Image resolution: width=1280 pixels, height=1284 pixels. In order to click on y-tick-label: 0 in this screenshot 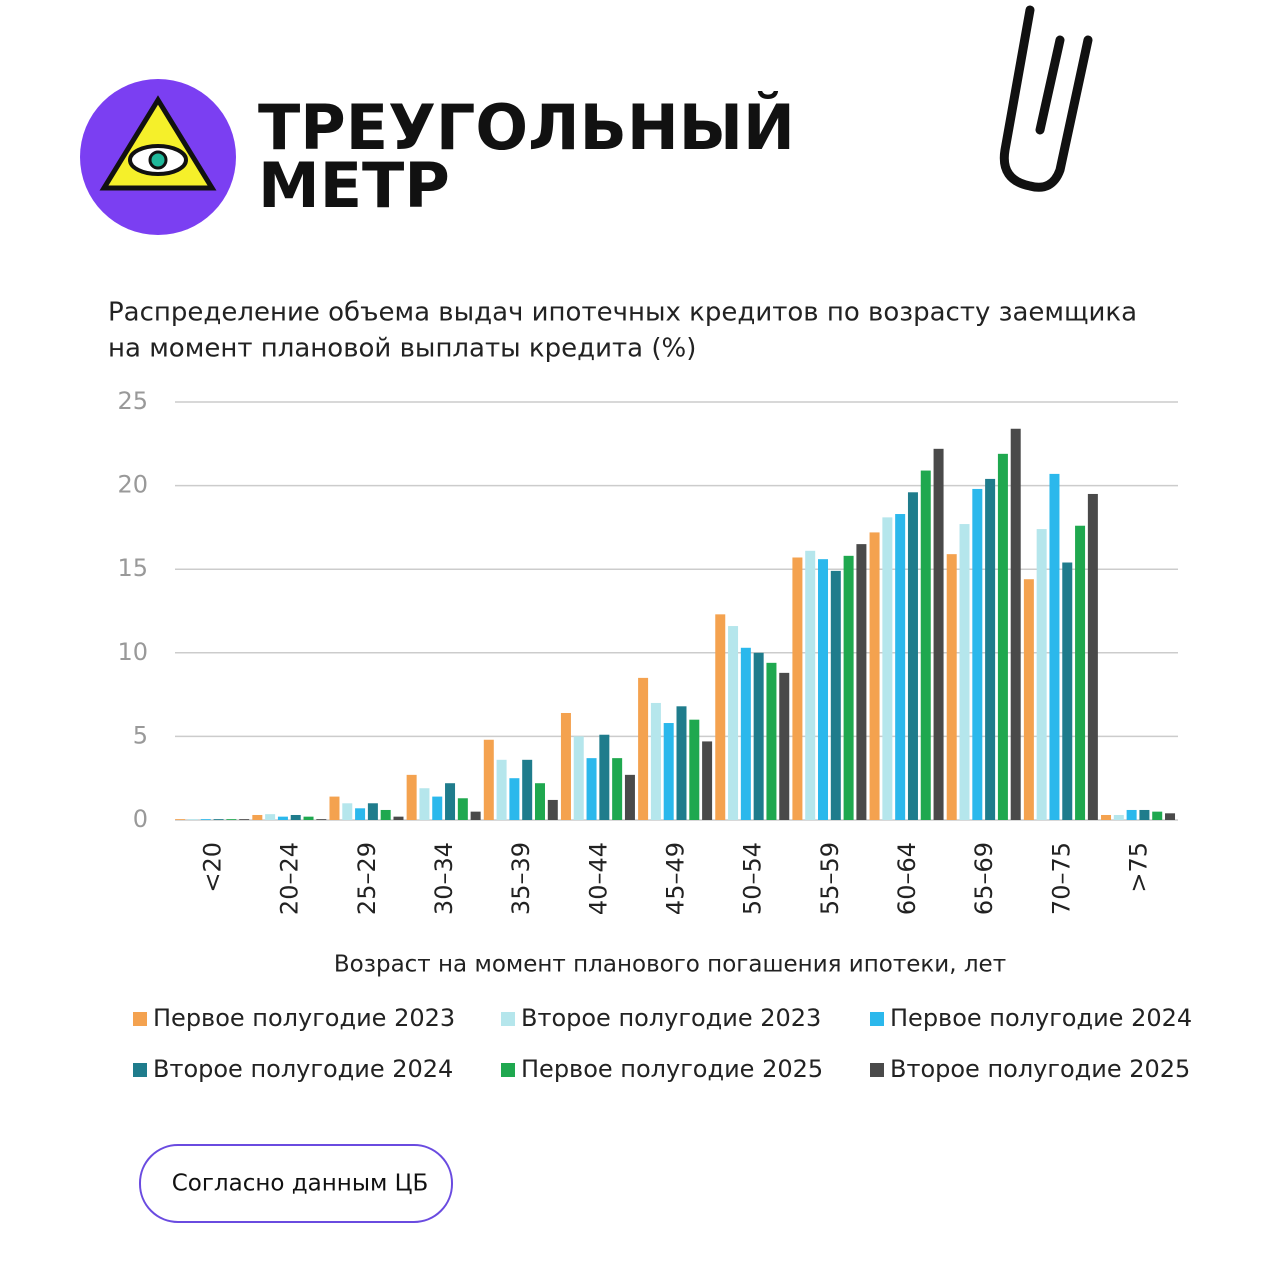, I will do `click(140, 819)`.